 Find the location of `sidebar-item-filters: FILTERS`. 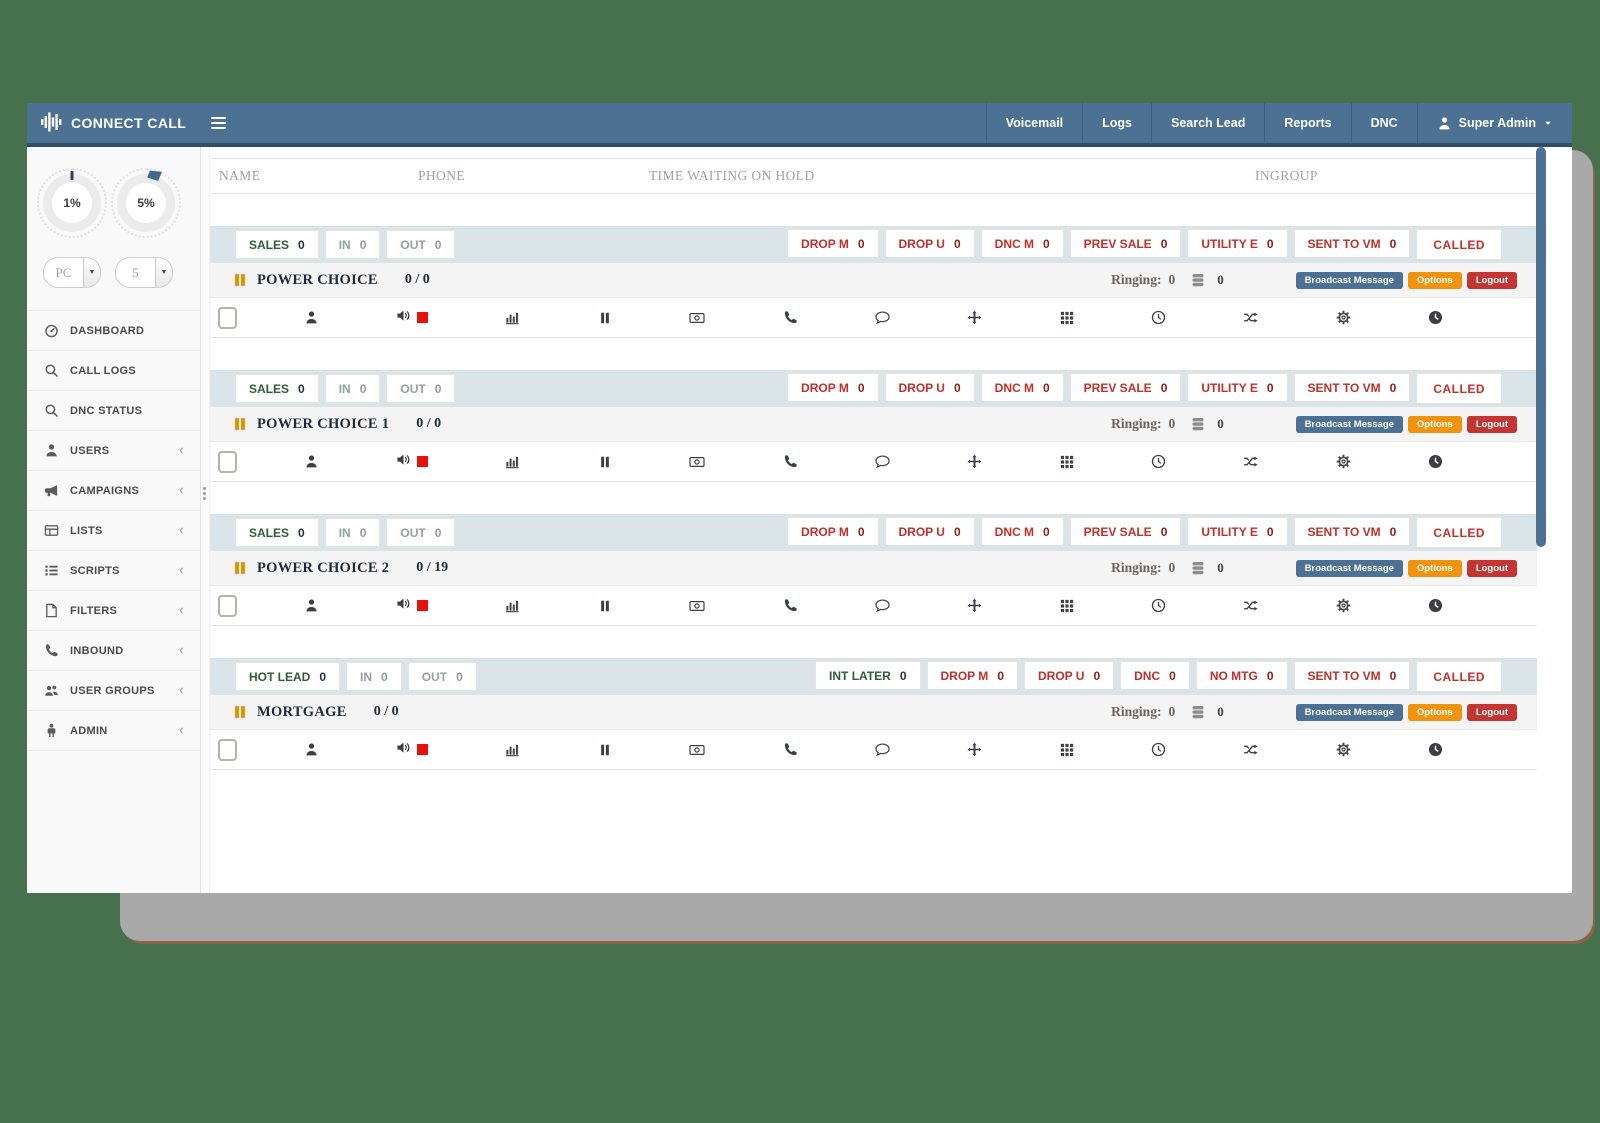

sidebar-item-filters: FILTERS is located at coordinates (113, 611).